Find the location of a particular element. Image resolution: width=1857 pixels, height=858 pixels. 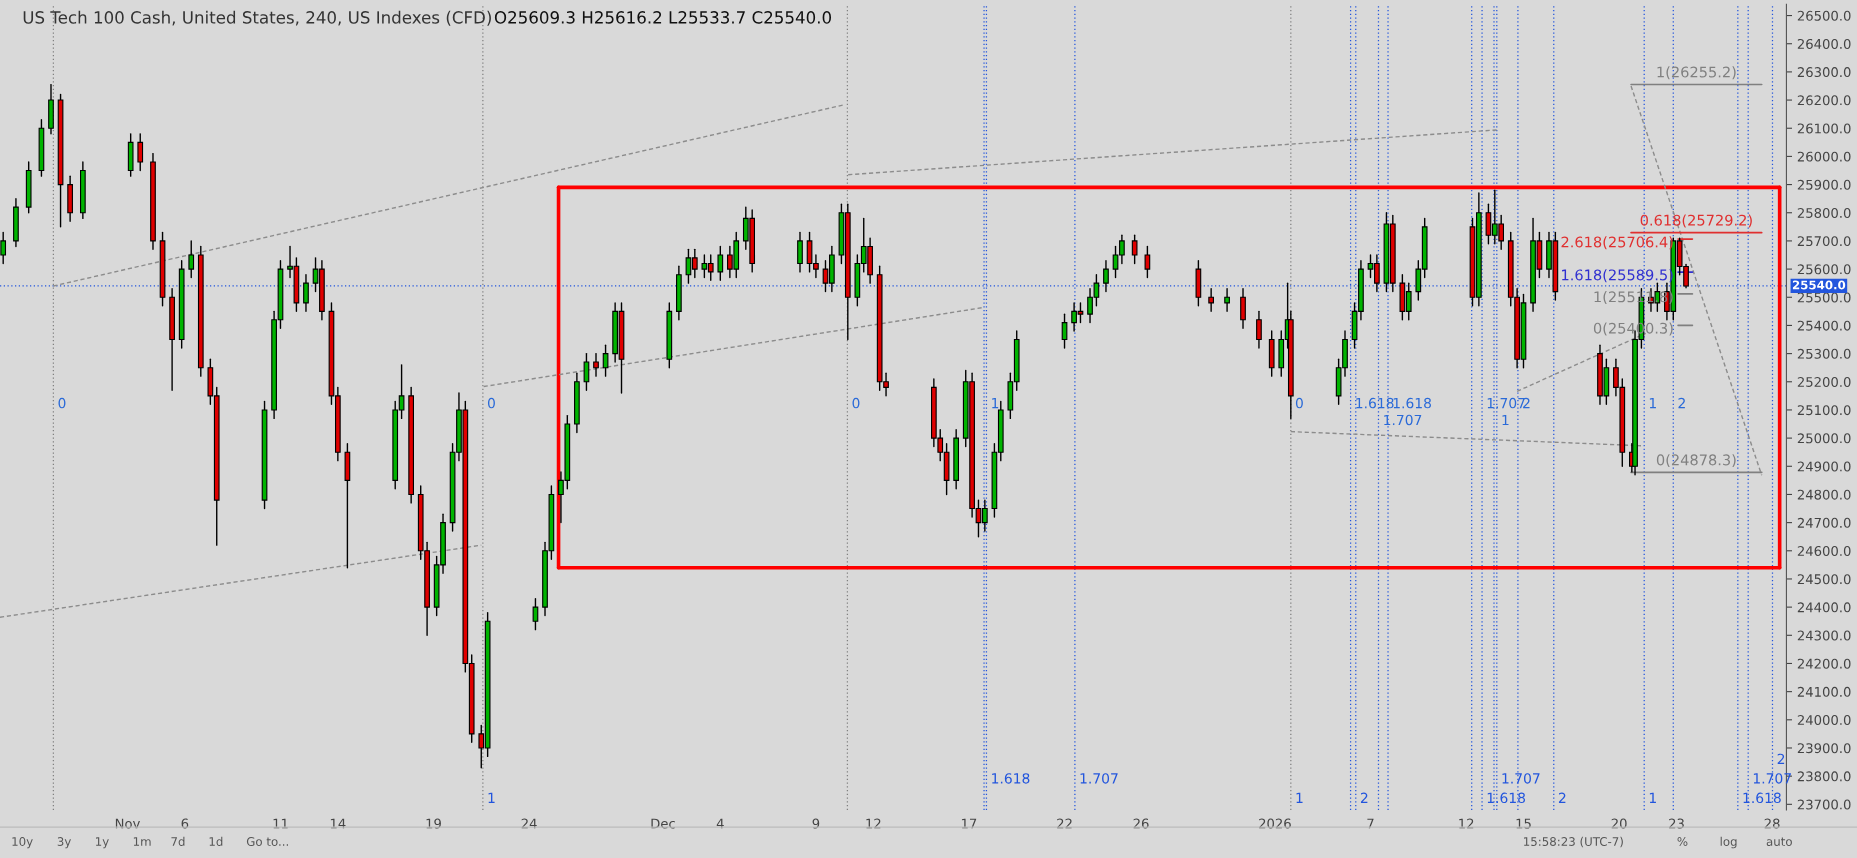

y-tick-label: 24300.0 is located at coordinates (1824, 635).